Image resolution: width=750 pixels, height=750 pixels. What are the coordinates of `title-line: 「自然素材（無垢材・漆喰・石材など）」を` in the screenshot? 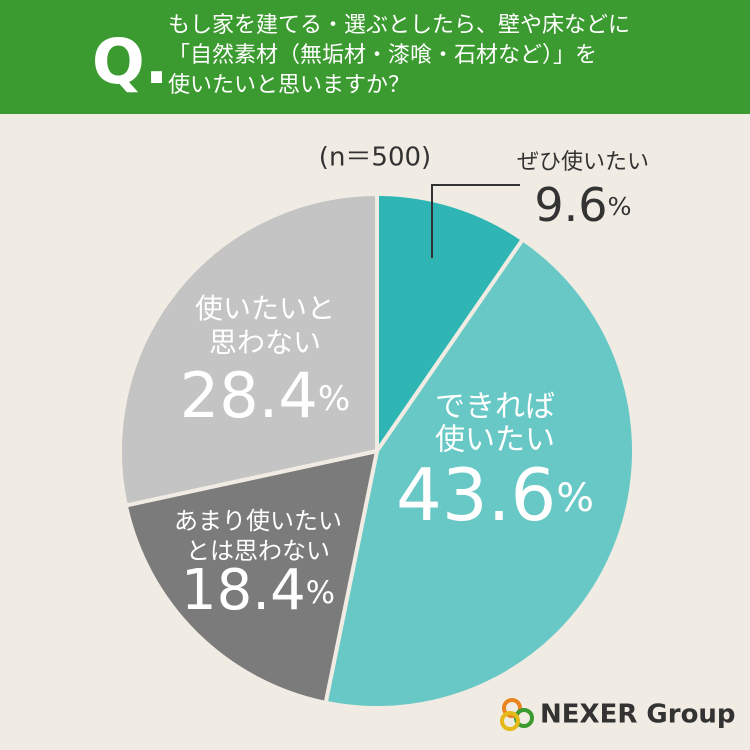 It's located at (382, 55).